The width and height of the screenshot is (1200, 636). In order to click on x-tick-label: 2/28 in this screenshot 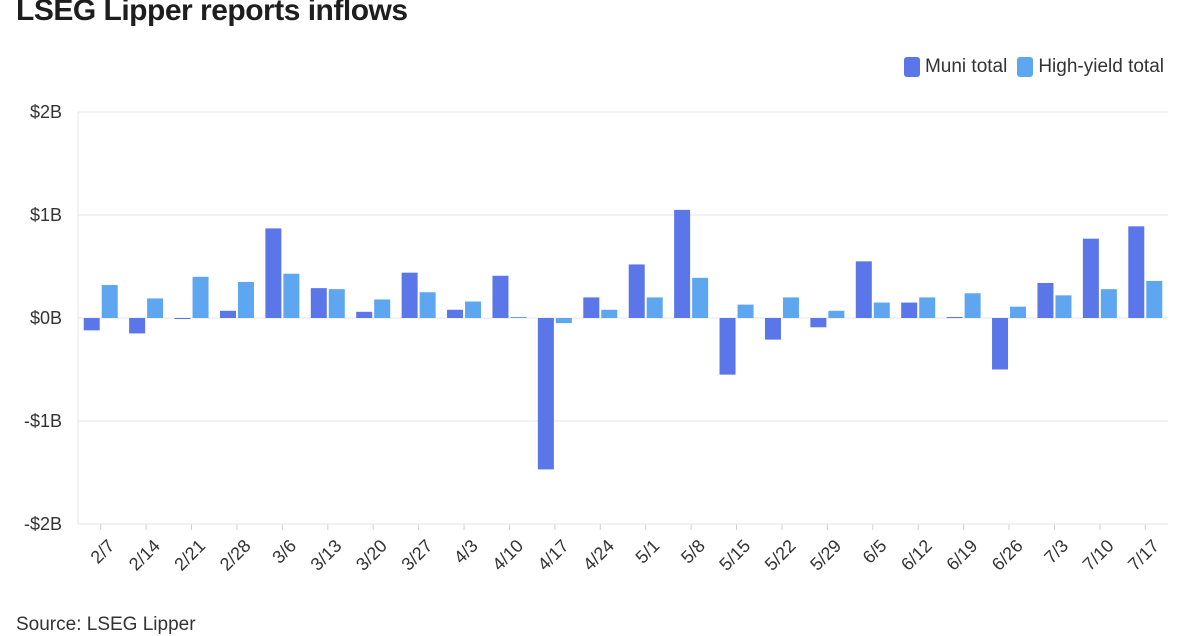, I will do `click(235, 555)`.